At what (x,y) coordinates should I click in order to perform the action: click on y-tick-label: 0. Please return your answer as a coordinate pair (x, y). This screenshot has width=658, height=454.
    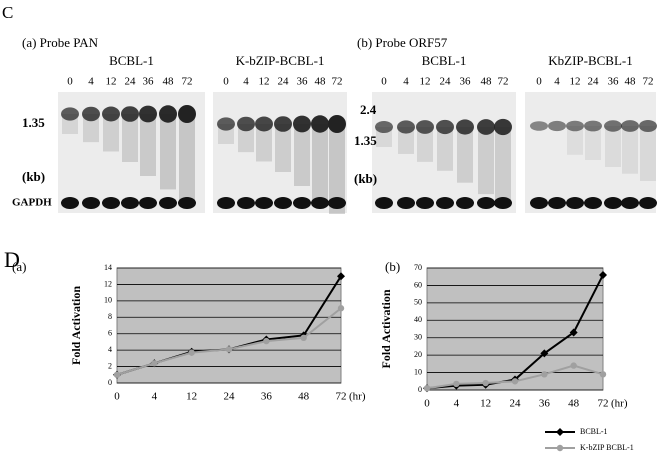
    Looking at the image, I should click on (420, 389).